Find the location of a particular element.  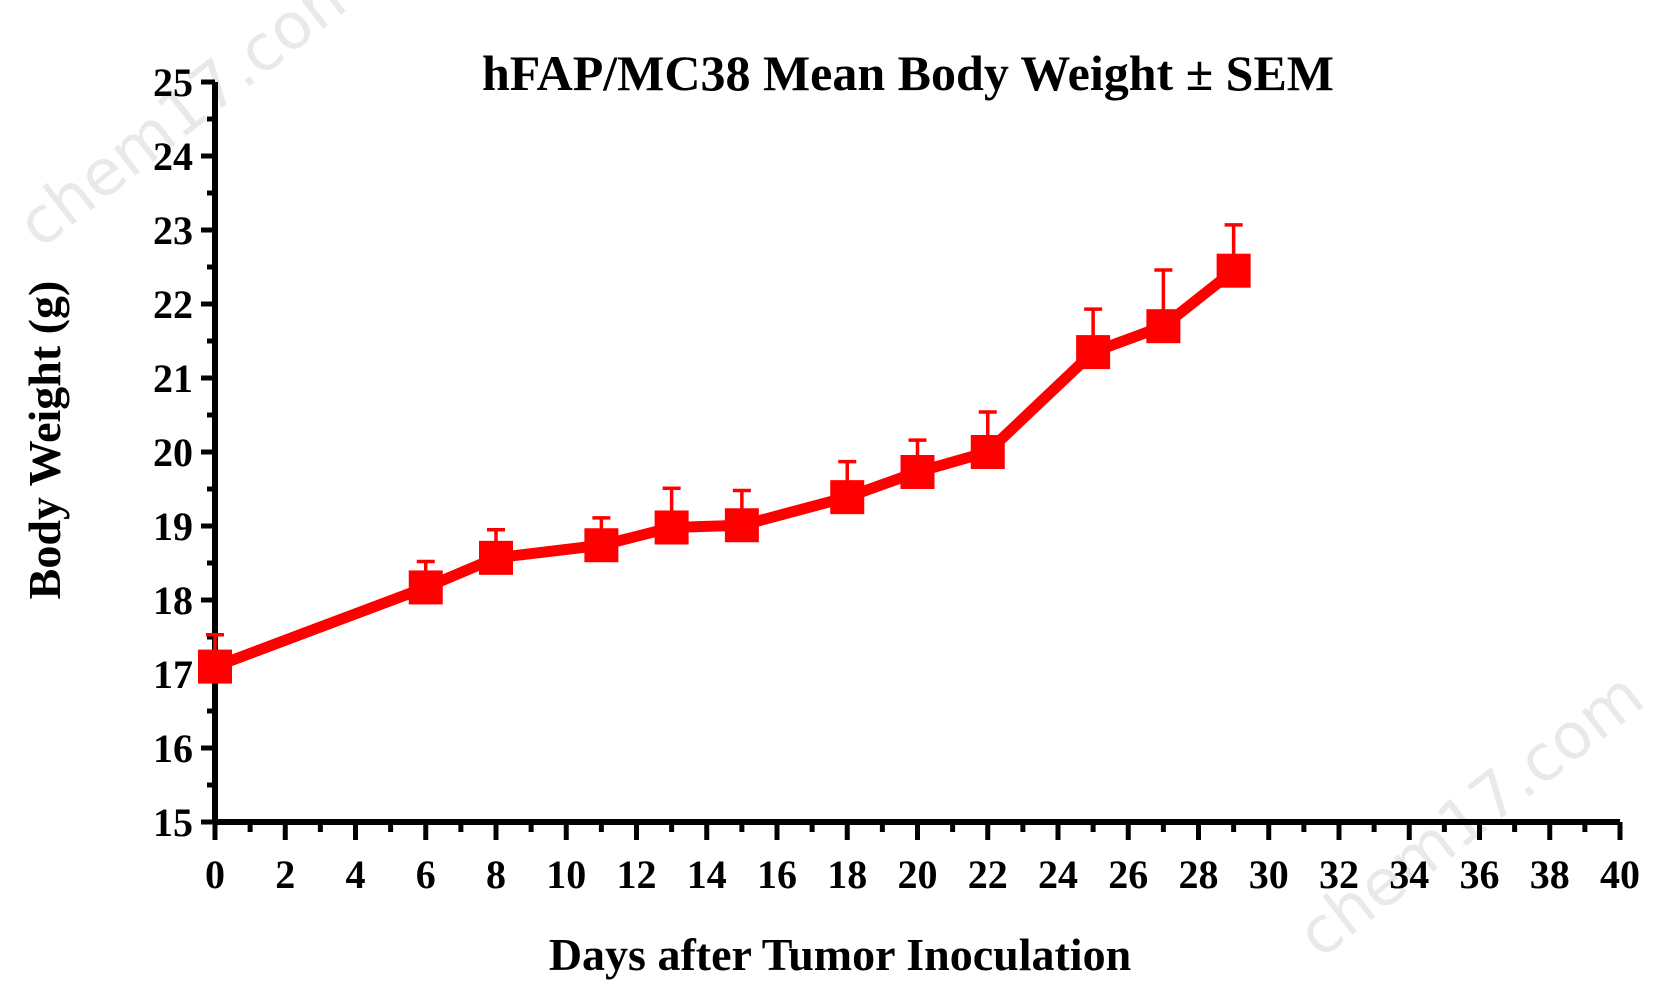

x-tick-label: 16 is located at coordinates (777, 874).